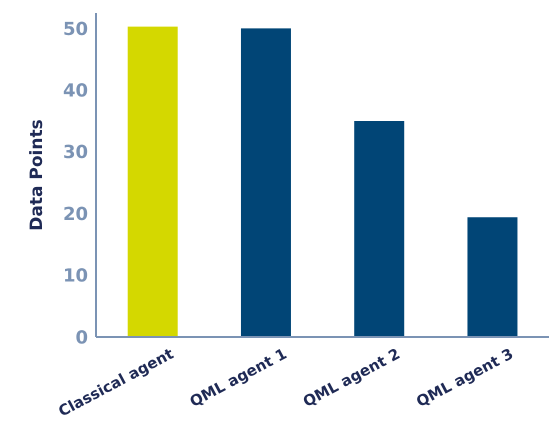 The image size is (549, 425). What do you see at coordinates (37, 175) in the screenshot?
I see `y-axis-title: Data Points` at bounding box center [37, 175].